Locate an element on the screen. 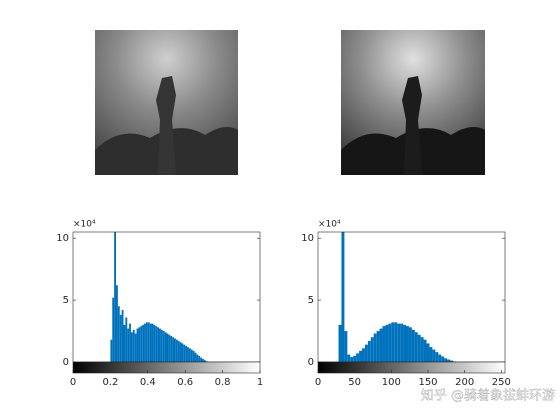  image-original is located at coordinates (166, 102).